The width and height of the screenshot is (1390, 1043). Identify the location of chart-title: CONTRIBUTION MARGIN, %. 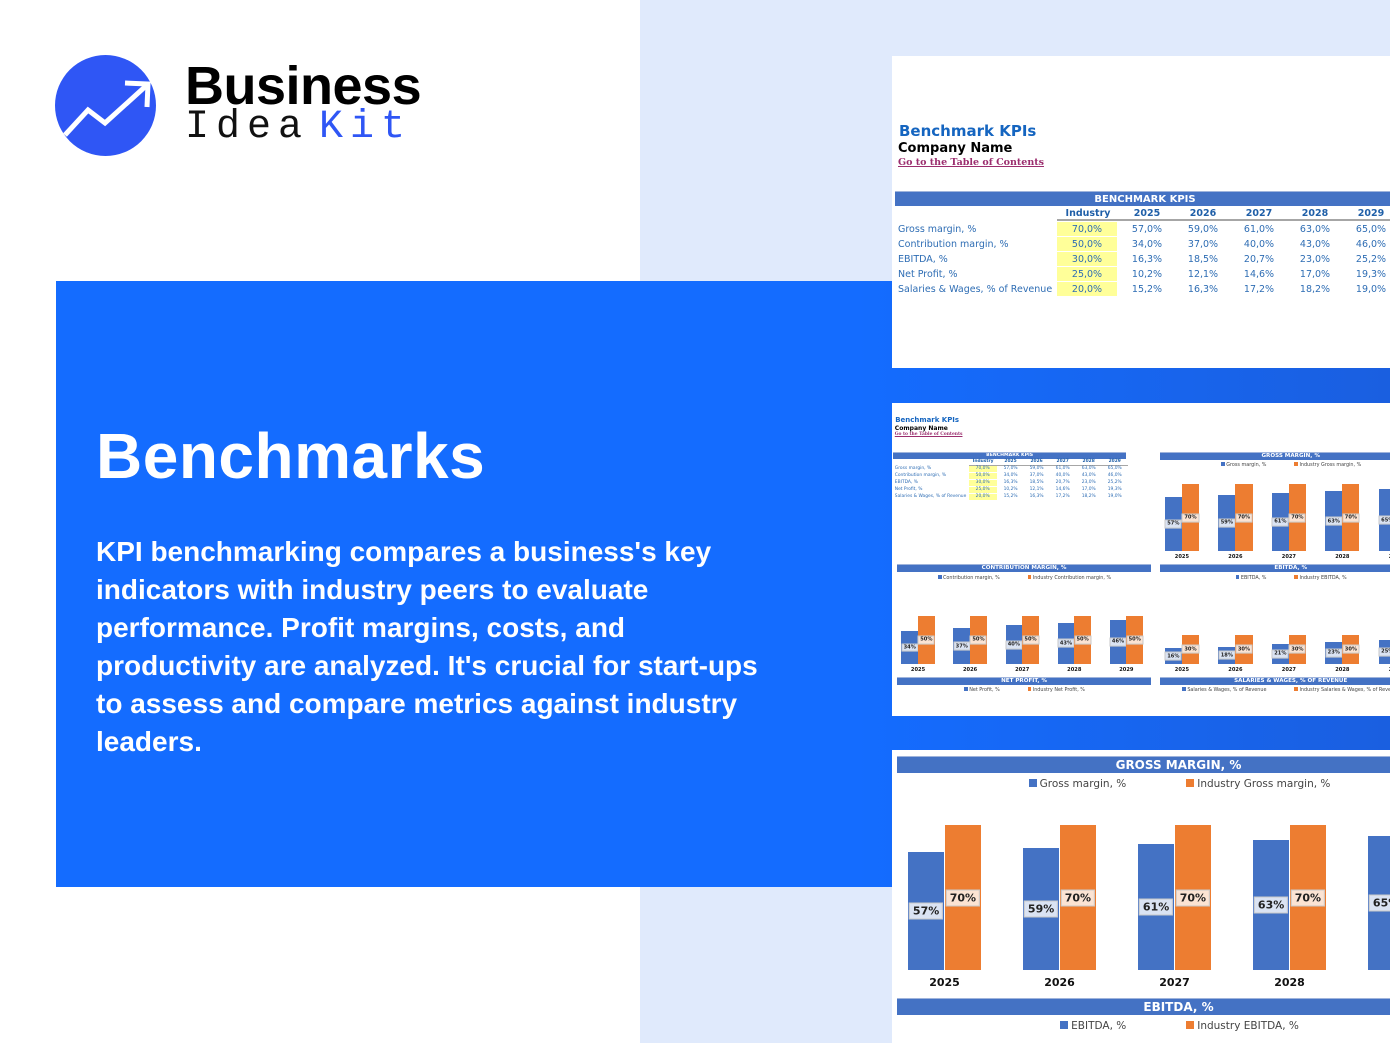
(1024, 568).